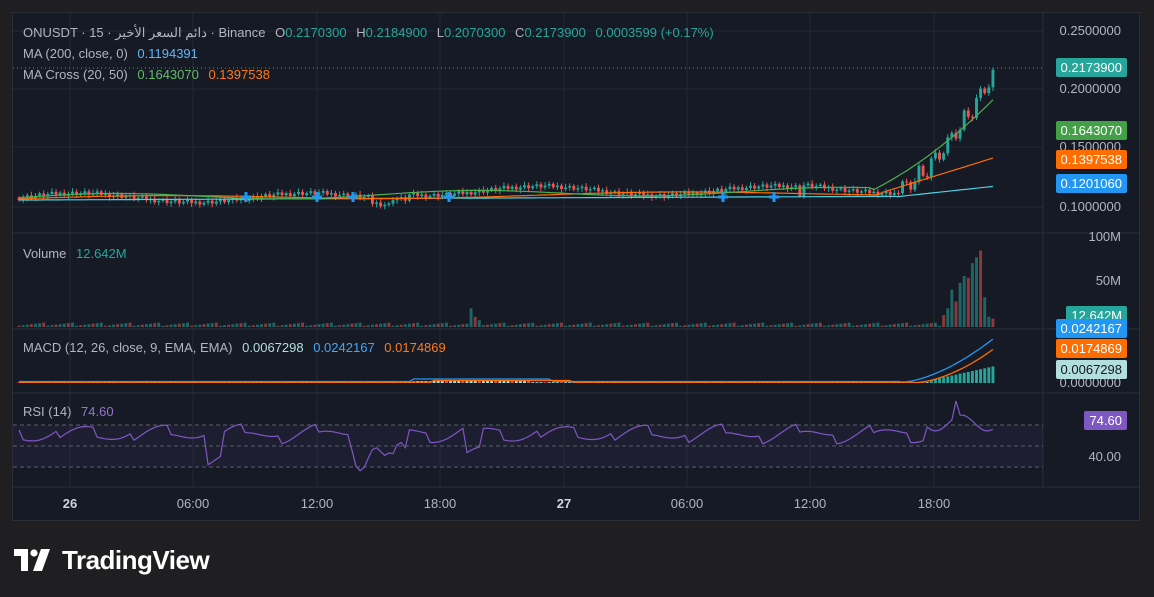 This screenshot has width=1154, height=597. I want to click on macross-legend: MA Cross (20, 50) 0.1643070 0.1397538, so click(149, 74).